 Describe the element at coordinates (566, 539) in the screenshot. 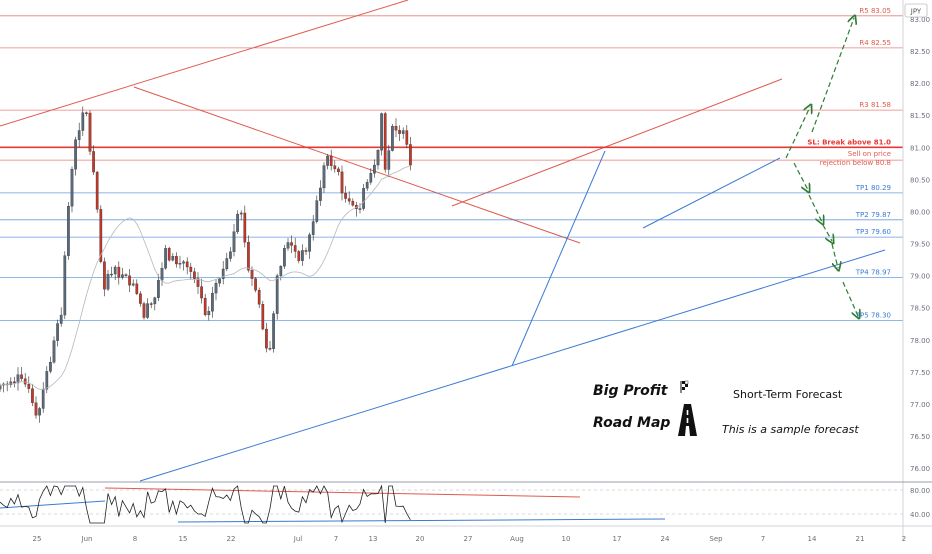

I see `x-tick-label: 10` at that location.